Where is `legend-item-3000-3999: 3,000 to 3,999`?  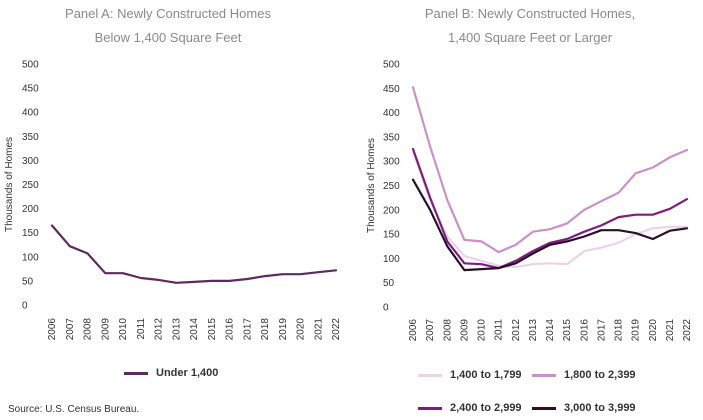 legend-item-3000-3999: 3,000 to 3,999 is located at coordinates (584, 408).